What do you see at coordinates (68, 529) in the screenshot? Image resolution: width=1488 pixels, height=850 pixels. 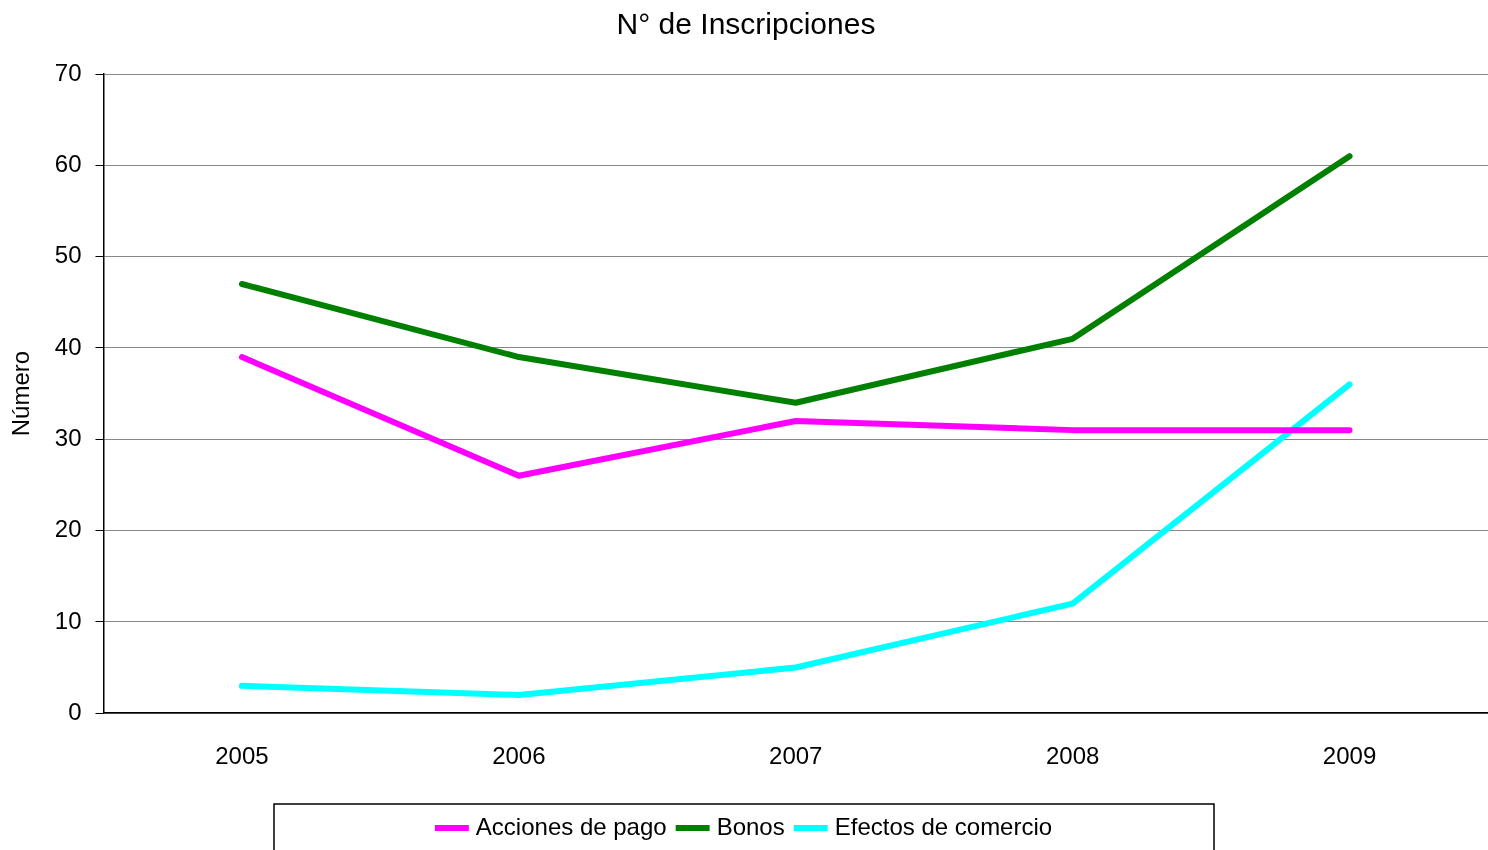 I see `y-tick-label: 20` at bounding box center [68, 529].